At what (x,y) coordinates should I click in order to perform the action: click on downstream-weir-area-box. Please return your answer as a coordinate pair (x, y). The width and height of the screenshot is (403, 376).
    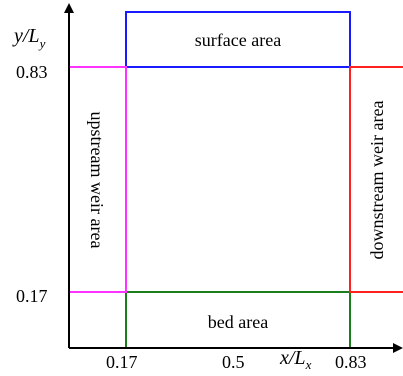
    Looking at the image, I should click on (376, 179).